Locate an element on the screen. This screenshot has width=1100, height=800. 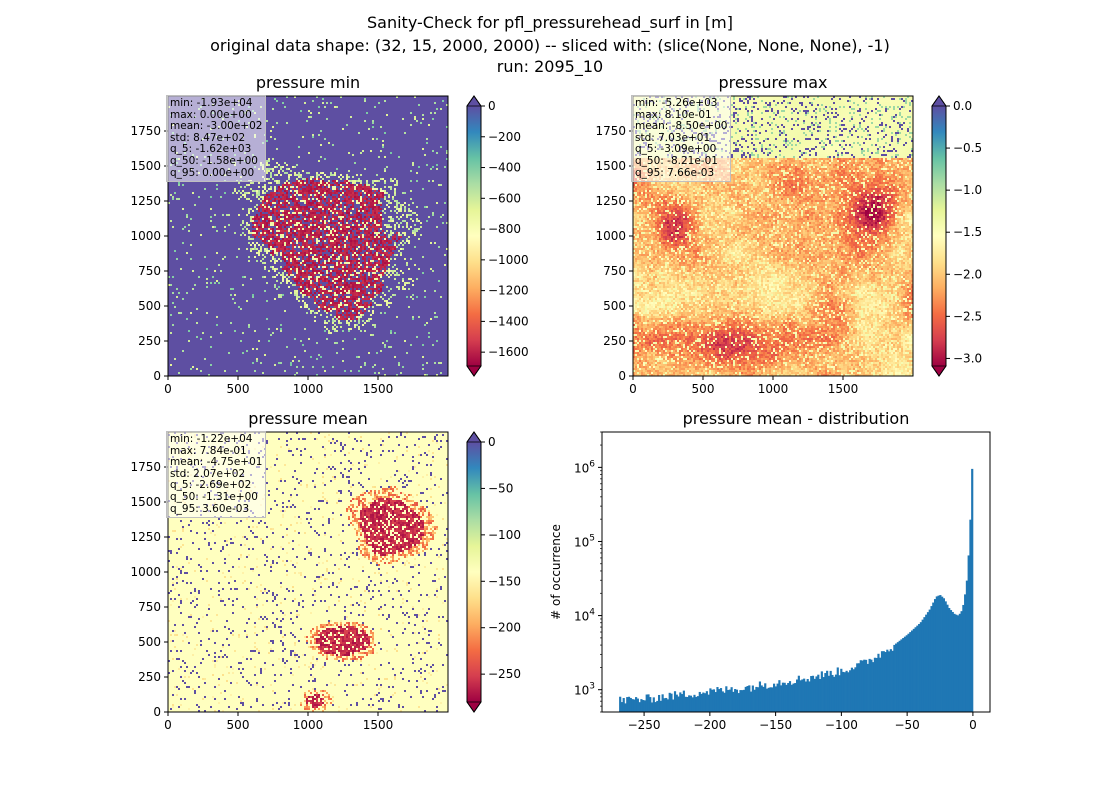
panel-title-pmin: pressure min is located at coordinates (308, 82).